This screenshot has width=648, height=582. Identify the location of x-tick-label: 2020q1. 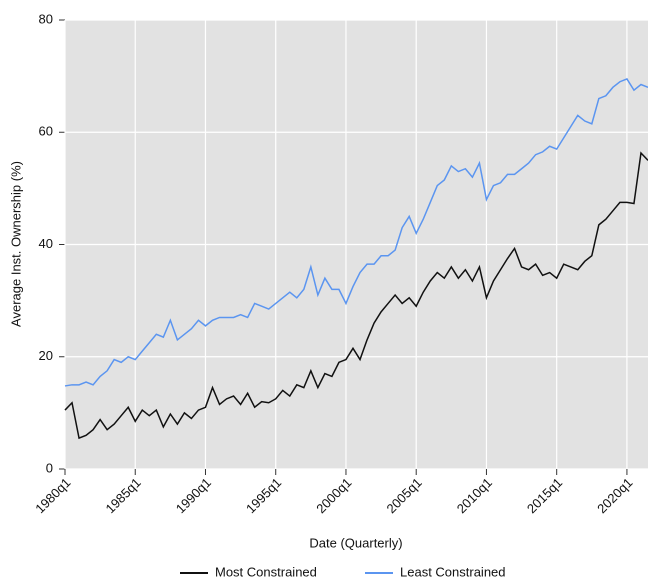
(614, 495).